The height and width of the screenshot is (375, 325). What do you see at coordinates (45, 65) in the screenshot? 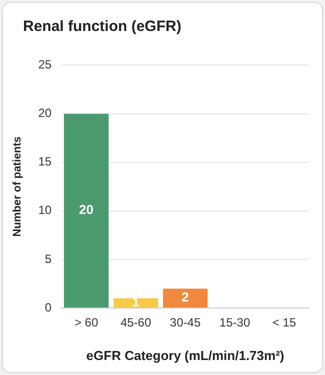
I see `y-tick-label: 25` at bounding box center [45, 65].